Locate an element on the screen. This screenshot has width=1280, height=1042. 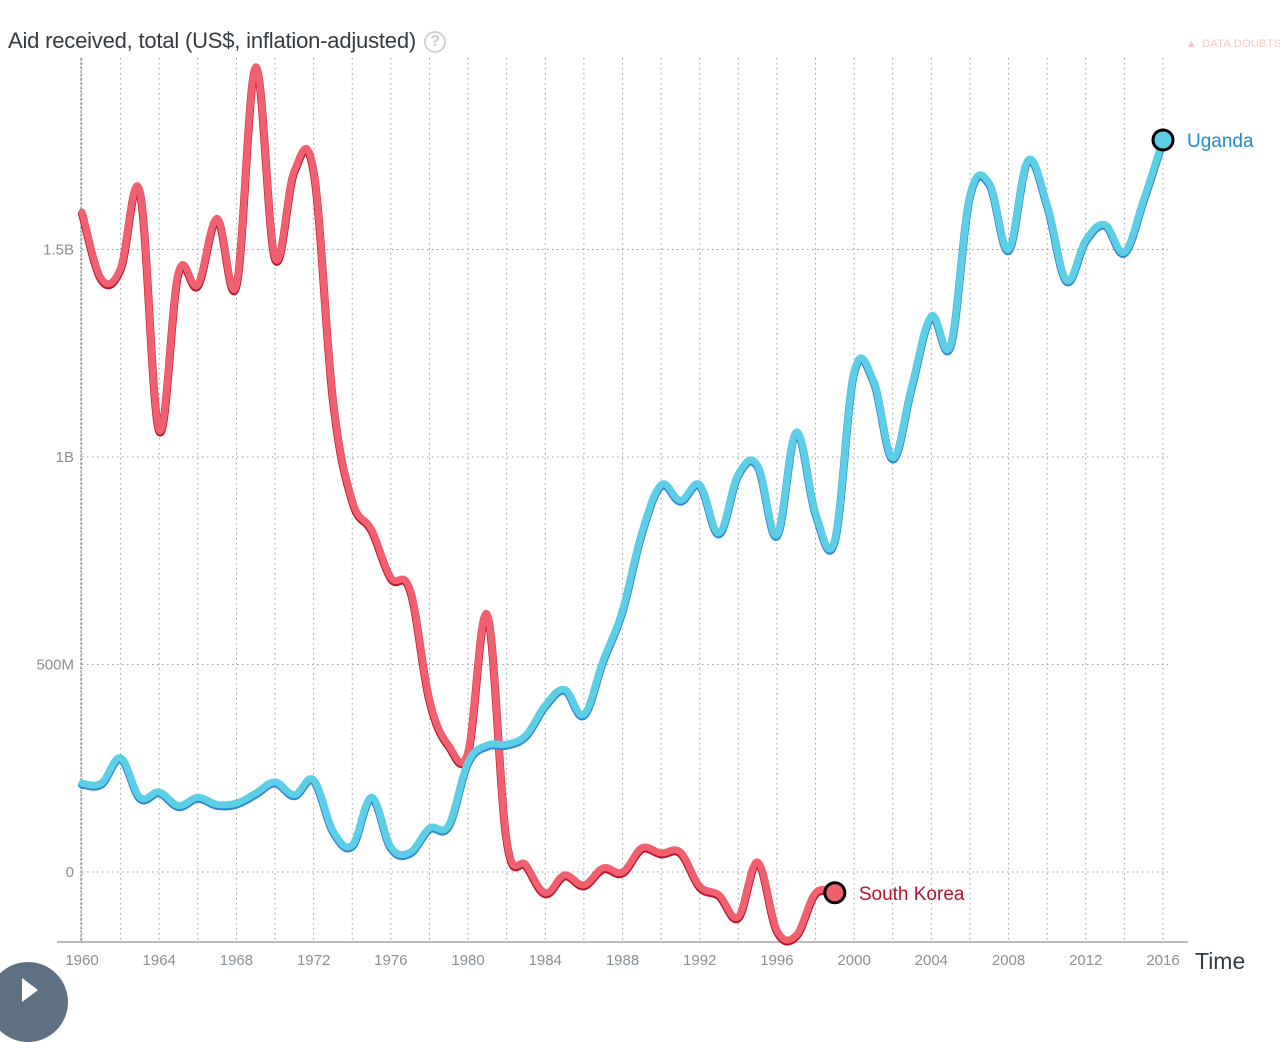
x-tick-label: 2012 is located at coordinates (1085, 960).